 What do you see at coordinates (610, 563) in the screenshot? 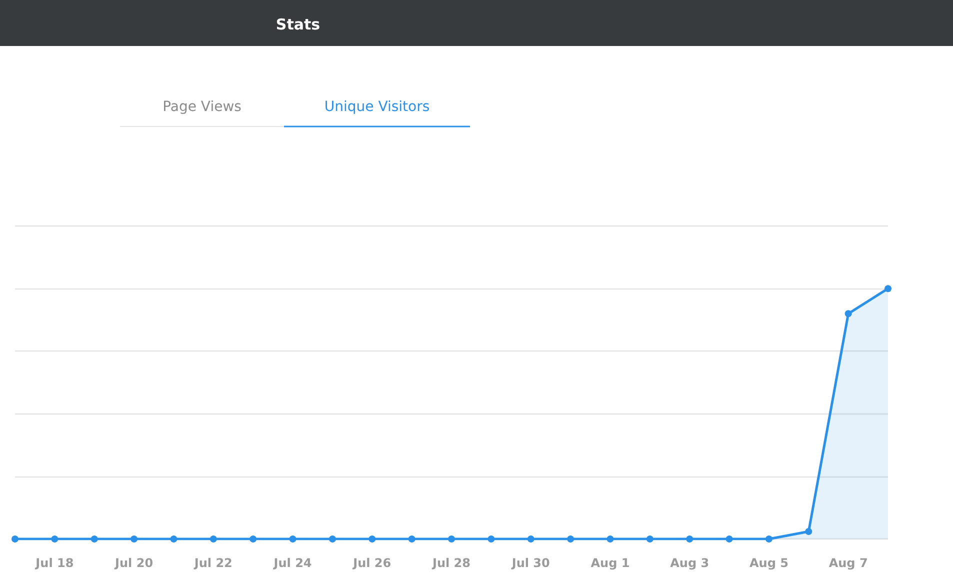
I see `x-tick-label: Aug 1` at bounding box center [610, 563].